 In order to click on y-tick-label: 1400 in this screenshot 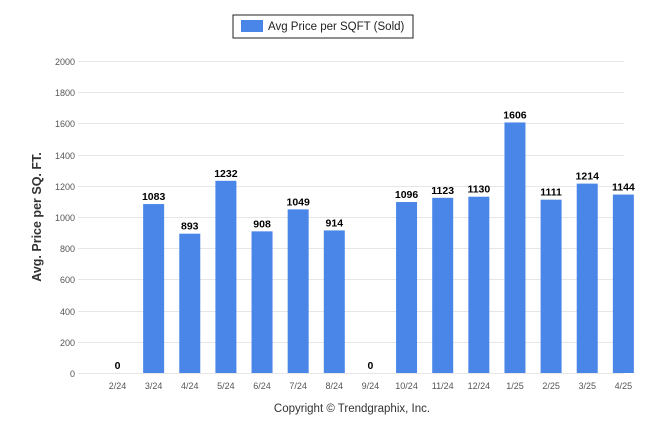, I will do `click(65, 156)`.